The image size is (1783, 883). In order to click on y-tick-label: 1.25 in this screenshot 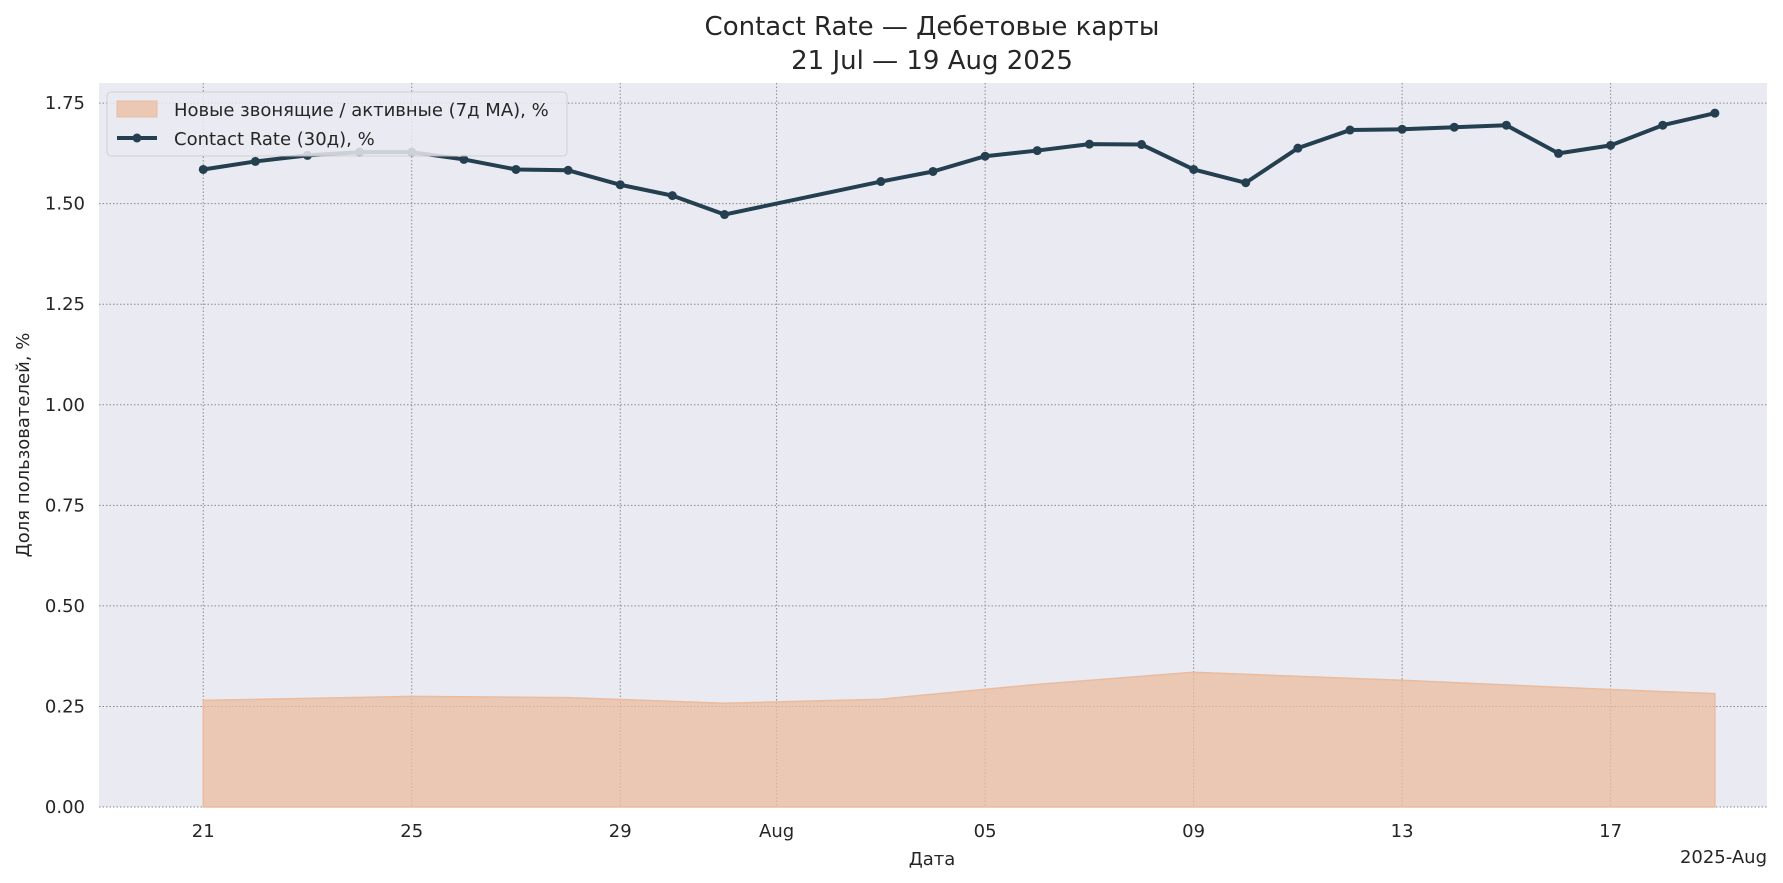, I will do `click(65, 304)`.